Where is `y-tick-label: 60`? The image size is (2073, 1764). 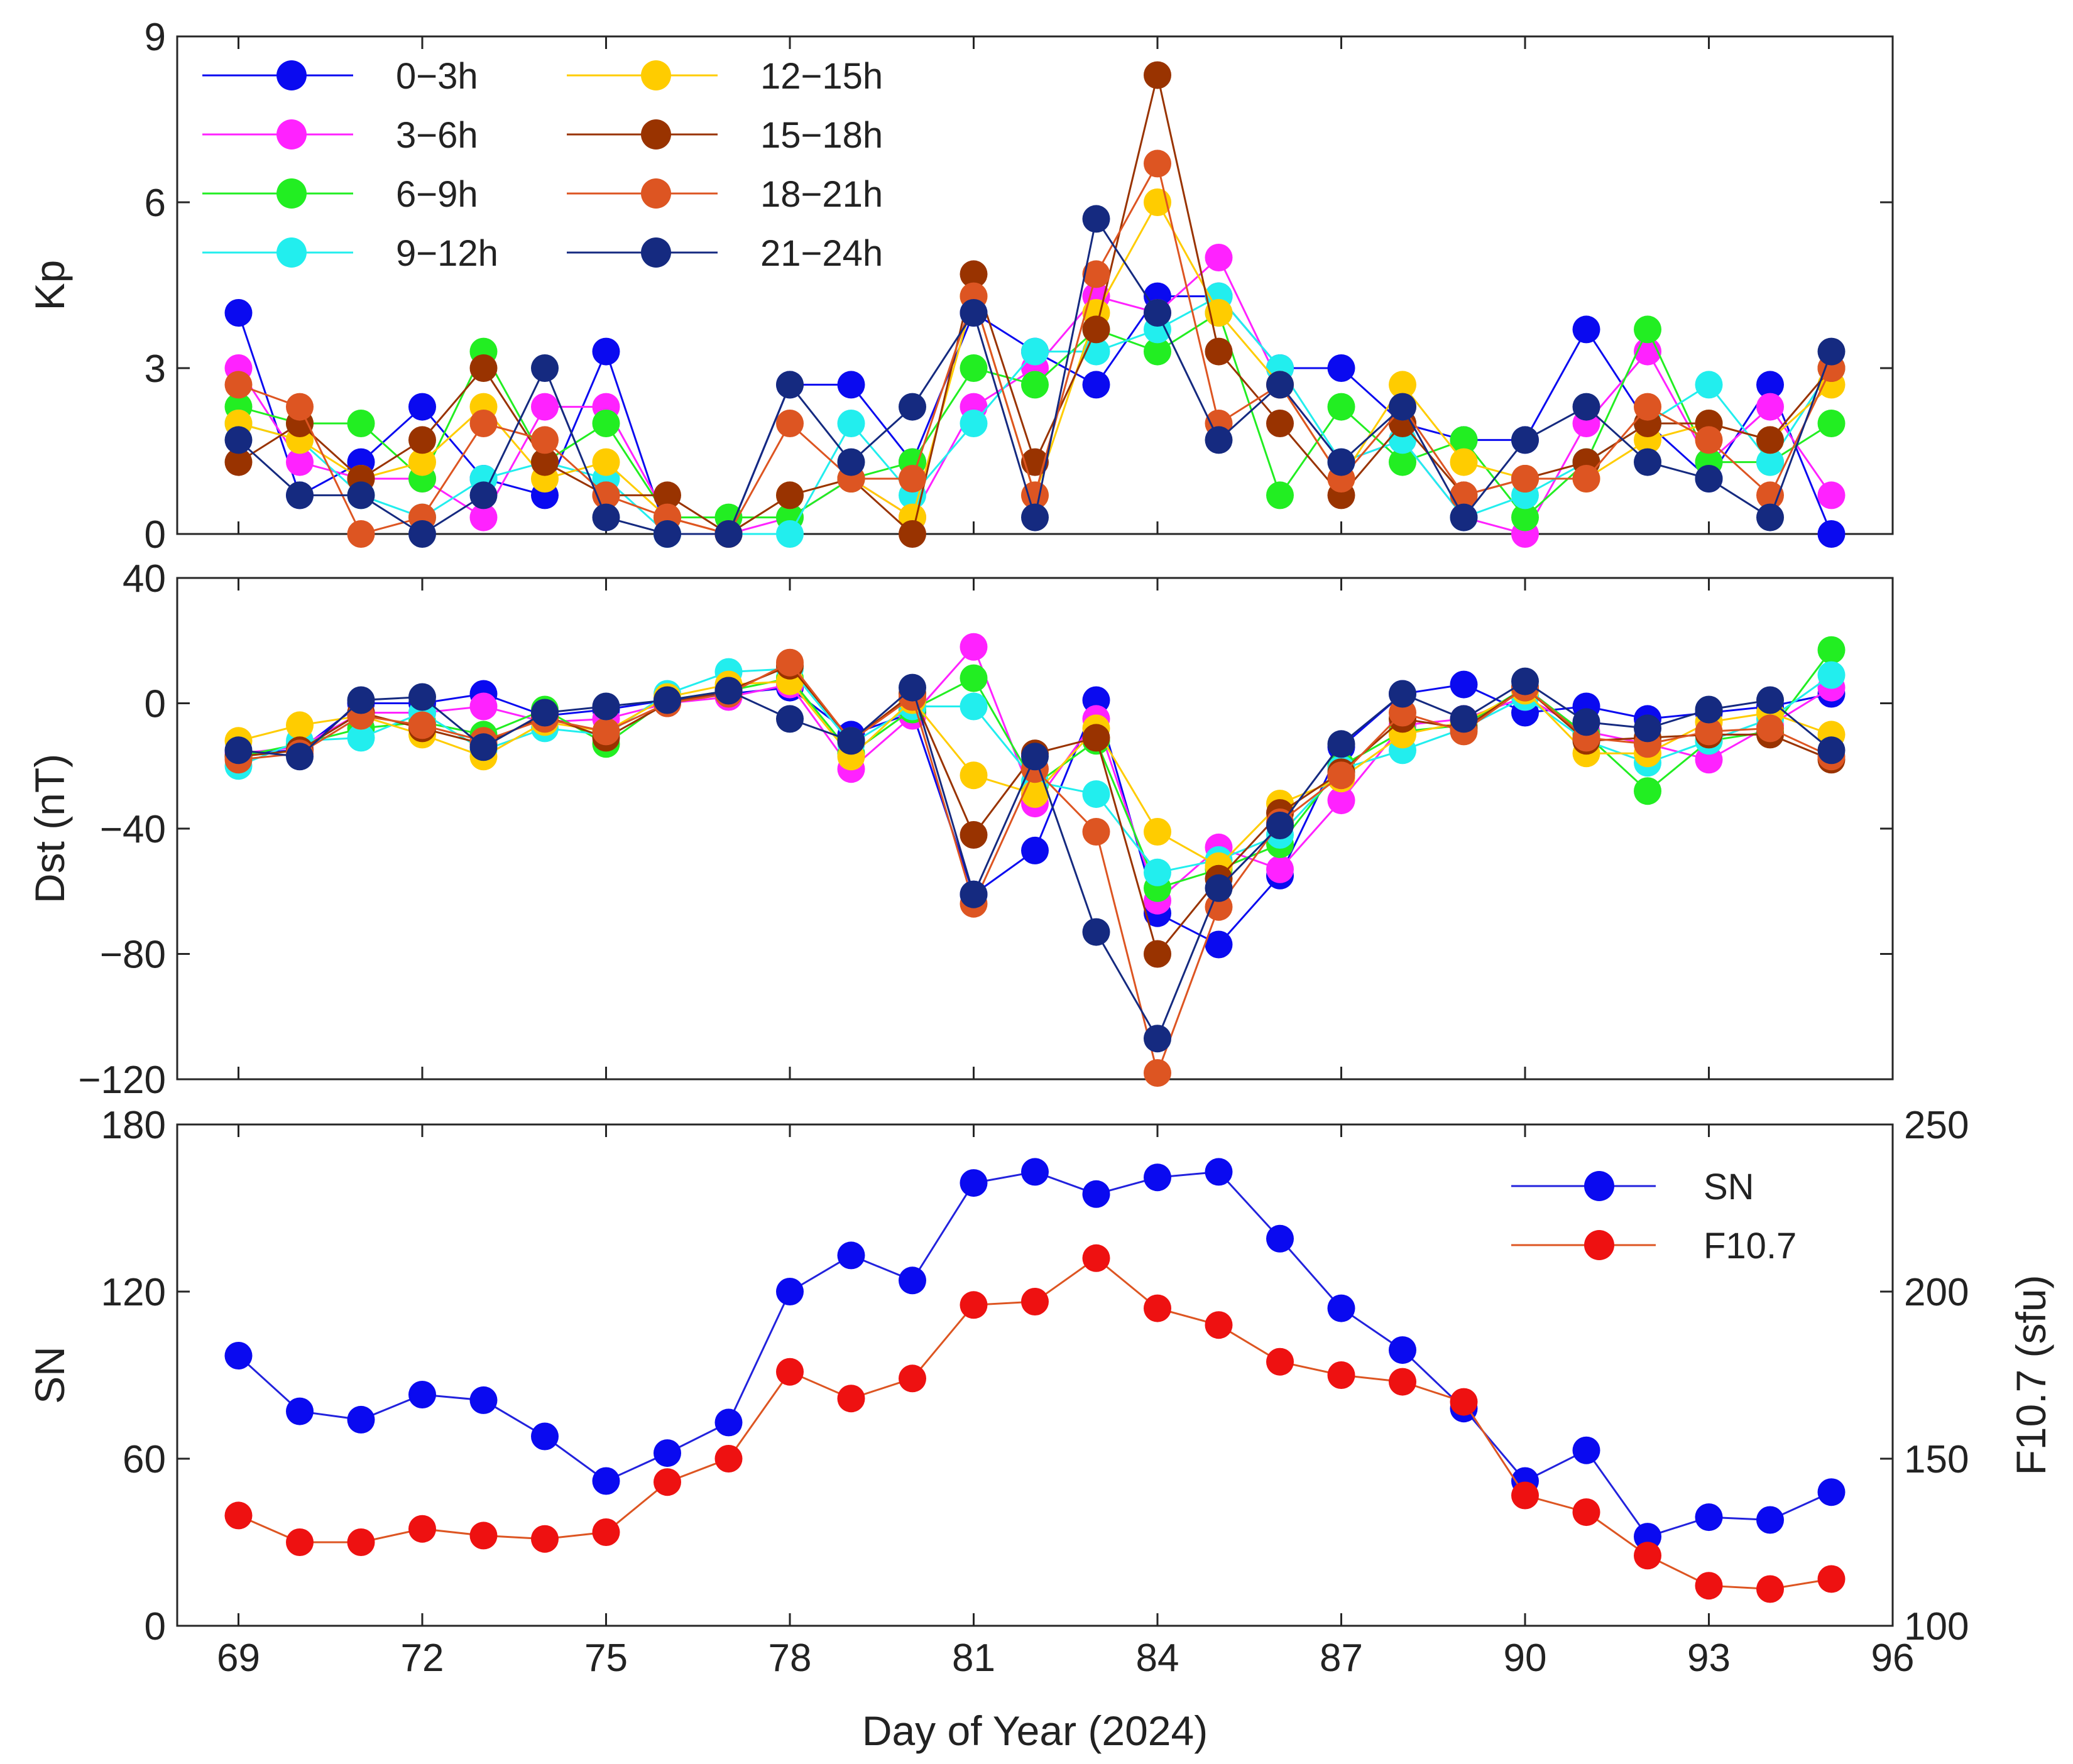 y-tick-label: 60 is located at coordinates (144, 1459).